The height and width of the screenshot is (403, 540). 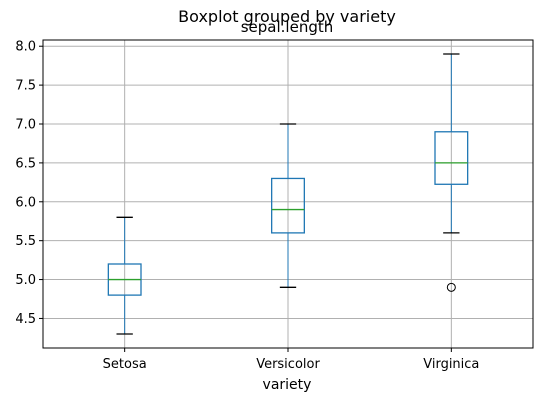 I want to click on x-axis-label: variety, so click(x=287, y=385).